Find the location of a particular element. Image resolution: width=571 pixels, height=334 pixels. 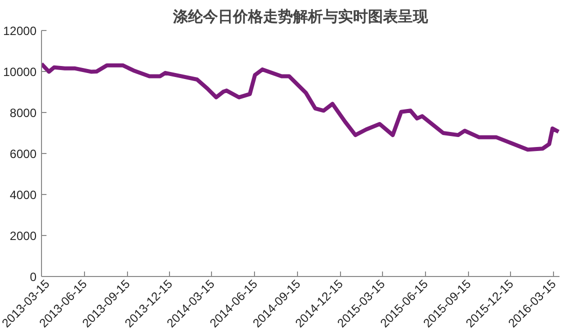

y-tick-label: 12000 is located at coordinates (20, 31).